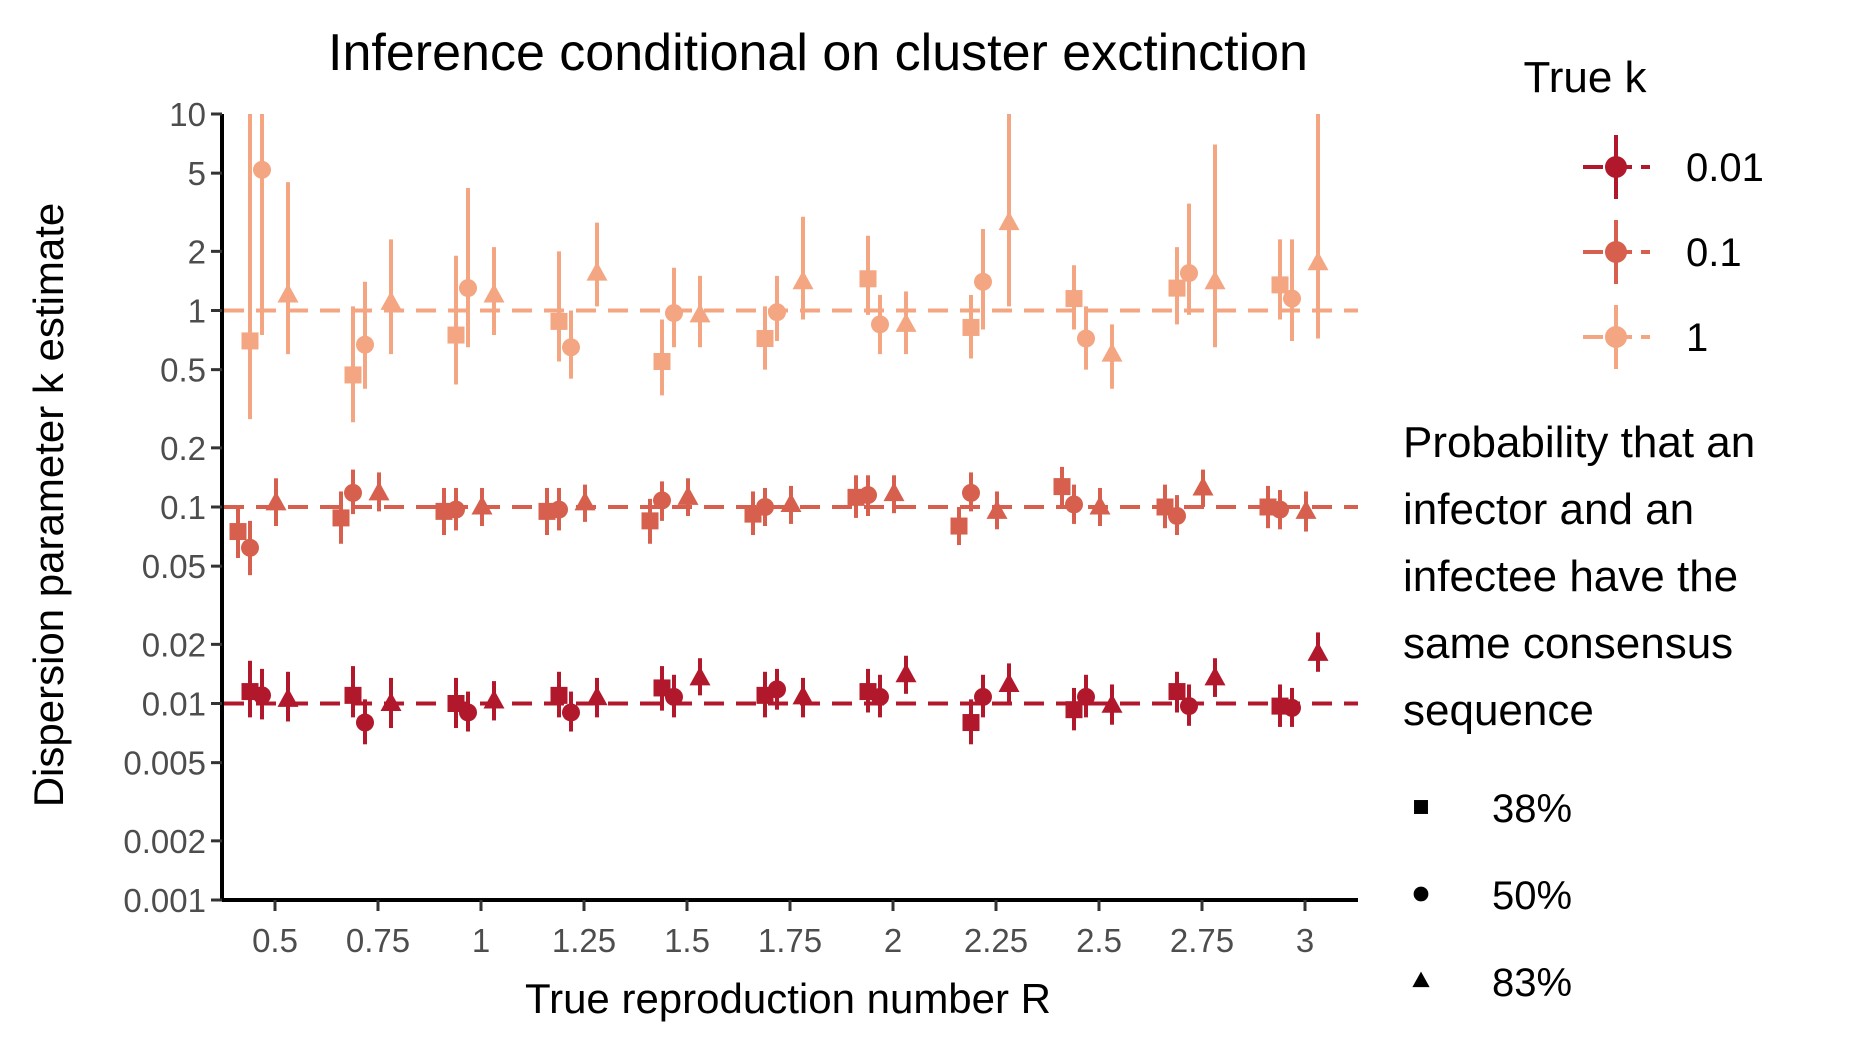 This screenshot has width=1857, height=1053. Describe the element at coordinates (1568, 643) in the screenshot. I see `legend-probability-title-line: same consensus` at that location.